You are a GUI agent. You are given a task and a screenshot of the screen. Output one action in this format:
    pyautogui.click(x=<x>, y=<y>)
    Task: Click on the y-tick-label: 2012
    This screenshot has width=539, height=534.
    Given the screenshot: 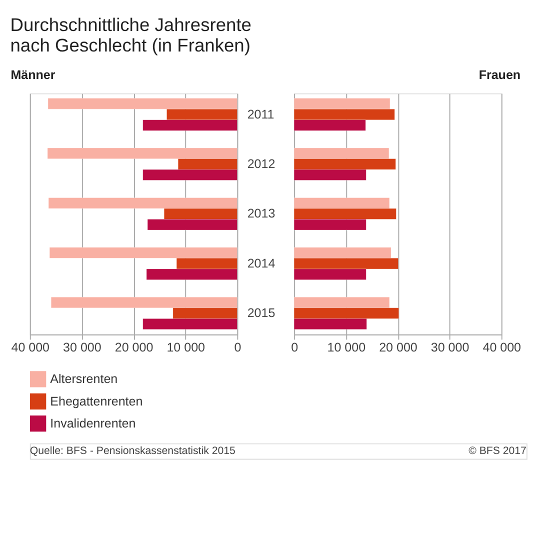 What is the action you would take?
    pyautogui.click(x=261, y=164)
    